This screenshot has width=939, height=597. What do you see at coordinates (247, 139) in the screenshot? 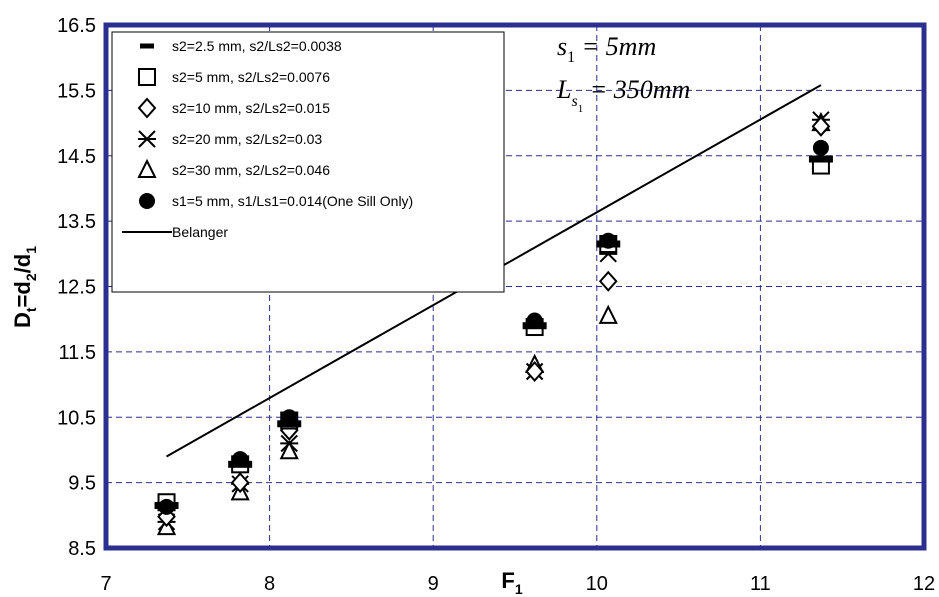
I see `legend-label: s2=20 mm, s2/Ls2=0.03` at bounding box center [247, 139].